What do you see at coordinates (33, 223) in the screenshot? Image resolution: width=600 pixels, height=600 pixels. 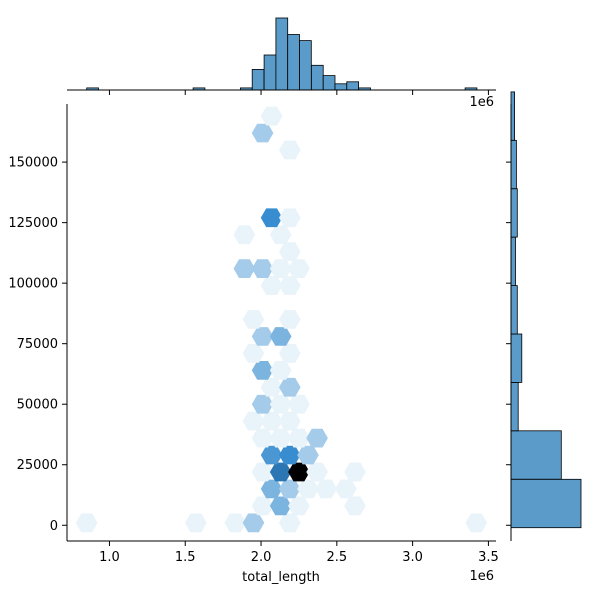 I see `y-tick-label: 125000` at bounding box center [33, 223].